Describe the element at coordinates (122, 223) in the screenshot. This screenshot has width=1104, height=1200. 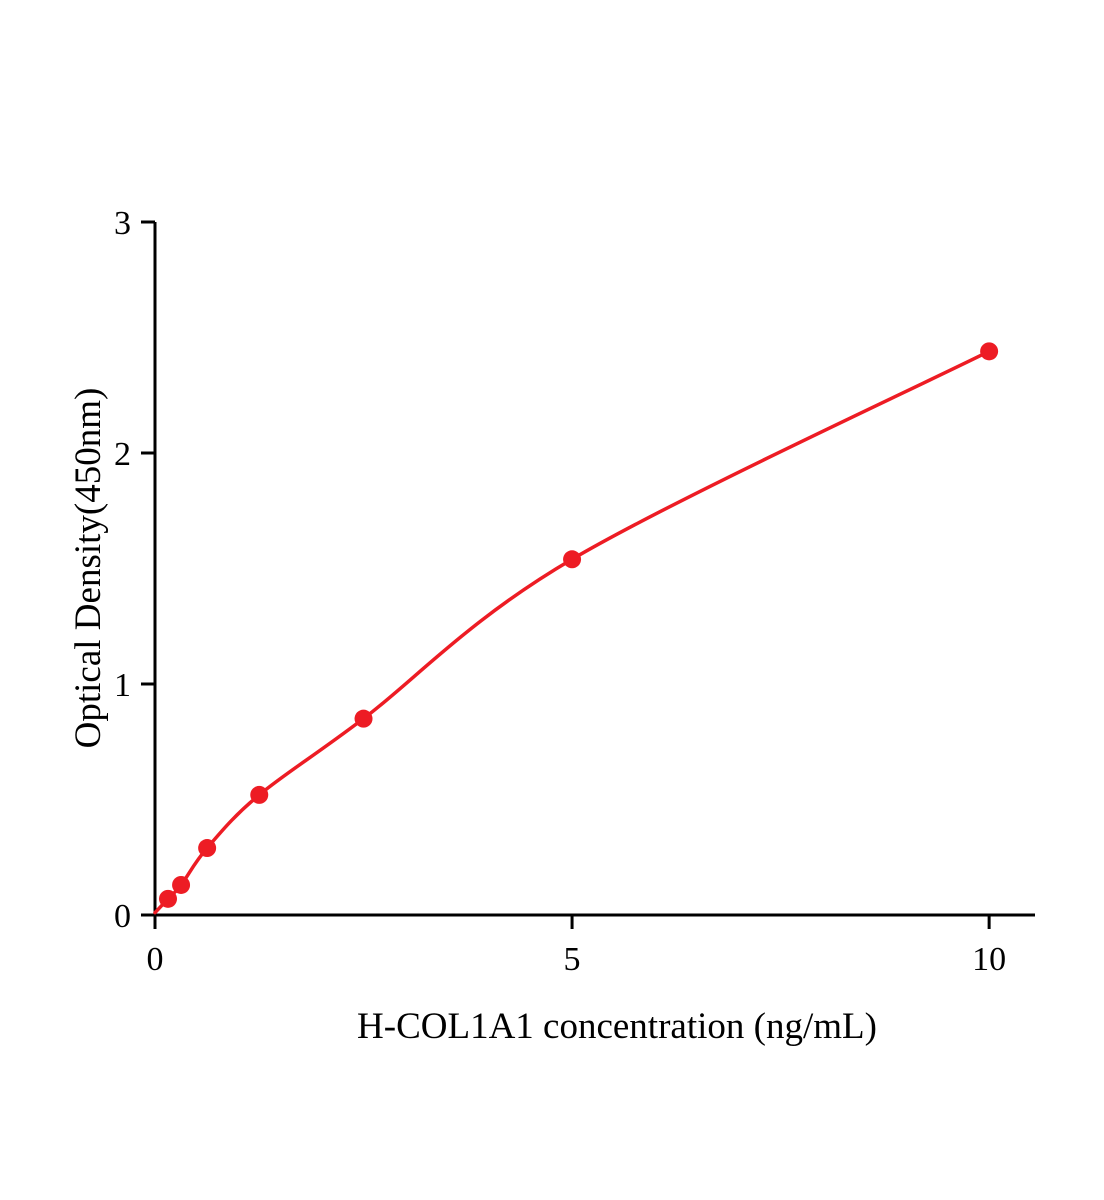
I see `y-tick-label: 3` at that location.